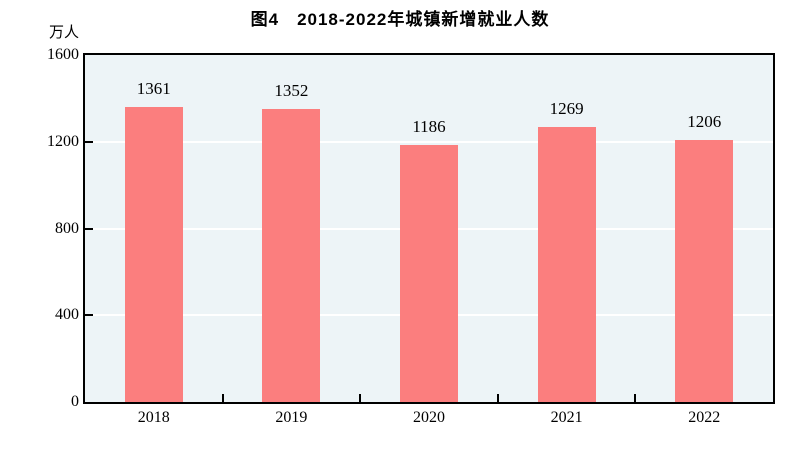  Describe the element at coordinates (63, 141) in the screenshot. I see `y-axis-label-1200: 1200` at that location.